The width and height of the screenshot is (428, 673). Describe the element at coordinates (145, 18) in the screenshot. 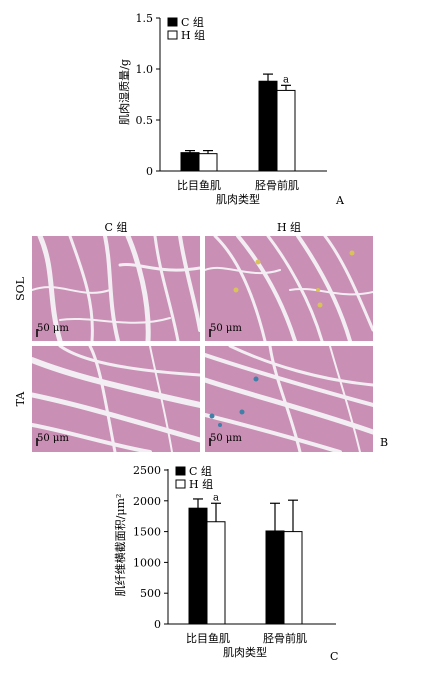

I see `chart-y-tick-label: 1.5` at that location.